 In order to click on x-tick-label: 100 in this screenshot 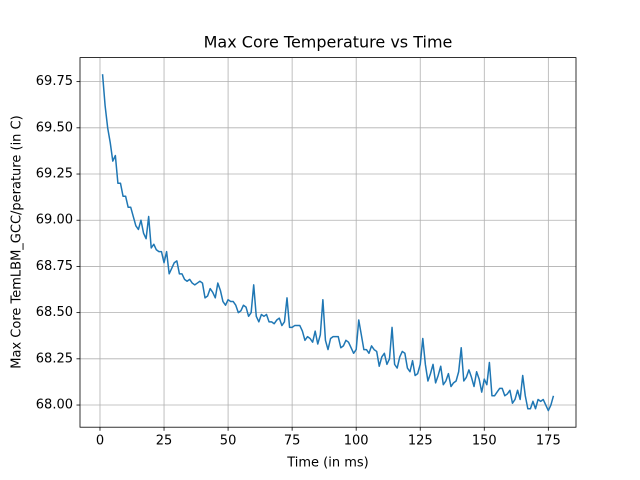, I will do `click(356, 441)`.